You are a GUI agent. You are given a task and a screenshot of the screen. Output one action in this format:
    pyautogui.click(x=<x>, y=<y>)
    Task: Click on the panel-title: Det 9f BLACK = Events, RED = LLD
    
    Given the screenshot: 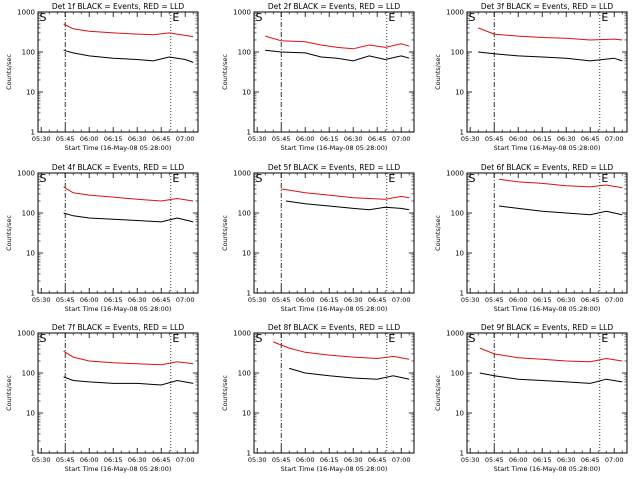 What is the action you would take?
    pyautogui.click(x=547, y=327)
    